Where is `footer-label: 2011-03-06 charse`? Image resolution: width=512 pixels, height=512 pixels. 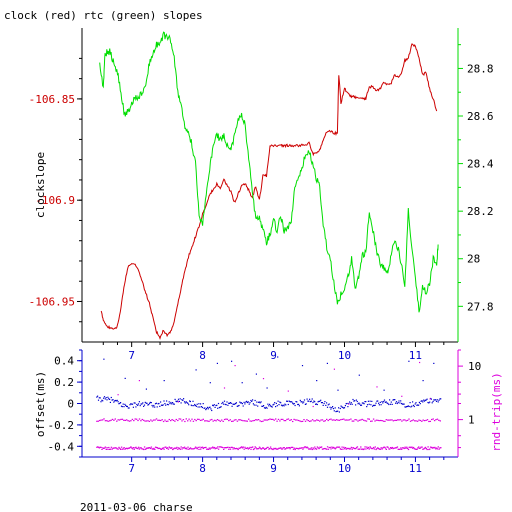 footer-label: 2011-03-06 charse is located at coordinates (136, 506).